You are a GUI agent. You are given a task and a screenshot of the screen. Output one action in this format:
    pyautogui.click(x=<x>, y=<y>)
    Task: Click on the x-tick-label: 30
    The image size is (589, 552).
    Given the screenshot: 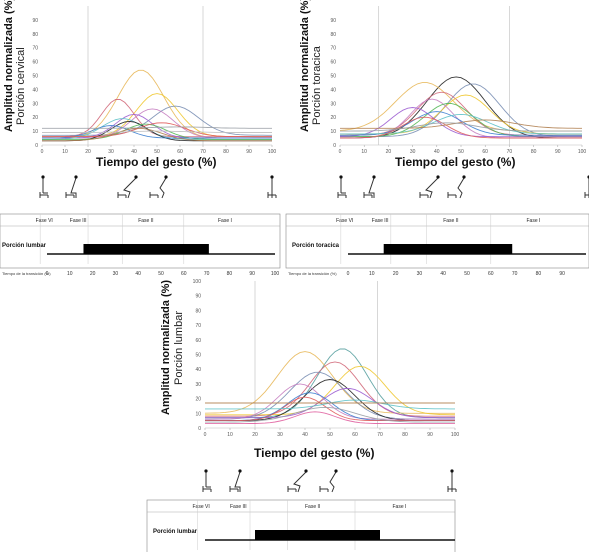 What is the action you would take?
    pyautogui.click(x=111, y=152)
    